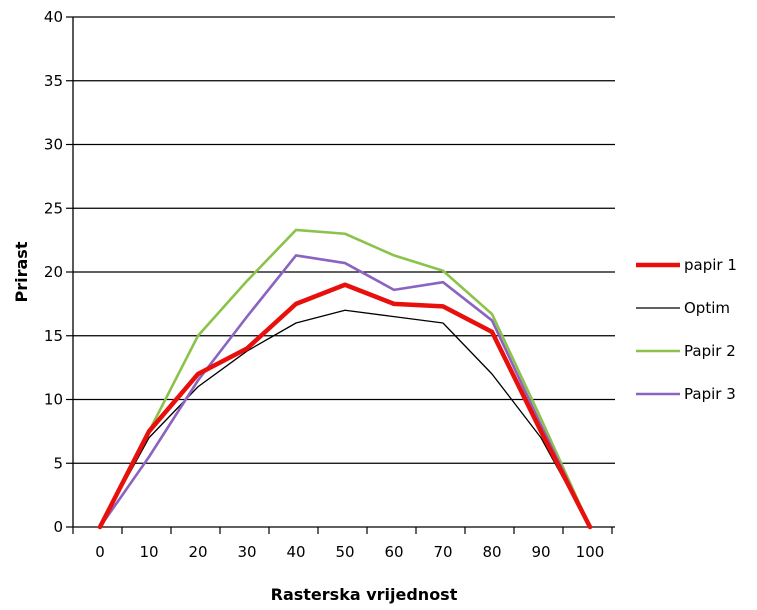 This screenshot has width=757, height=610. What do you see at coordinates (58, 527) in the screenshot?
I see `y-tick-label: 0` at bounding box center [58, 527].